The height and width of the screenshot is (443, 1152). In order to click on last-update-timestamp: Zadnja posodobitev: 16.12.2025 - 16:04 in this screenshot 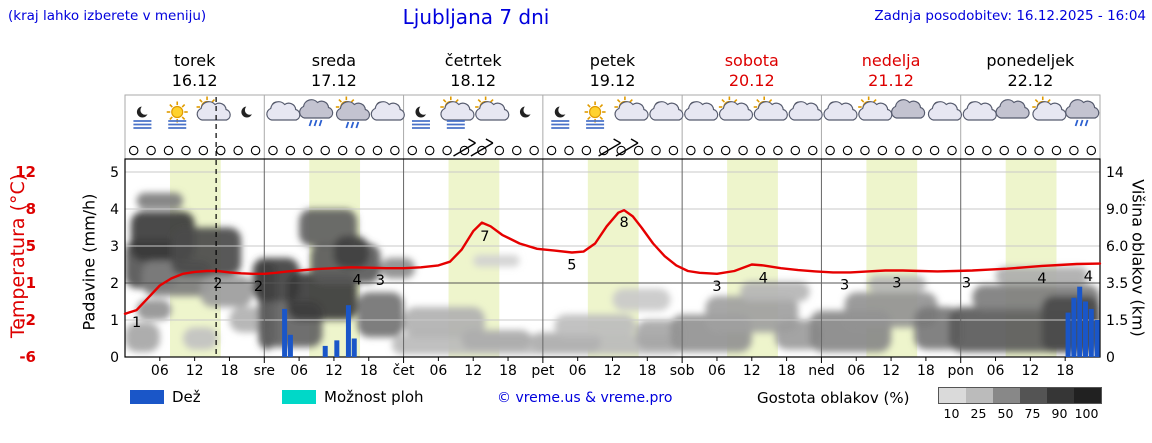, I will do `click(1010, 16)`.